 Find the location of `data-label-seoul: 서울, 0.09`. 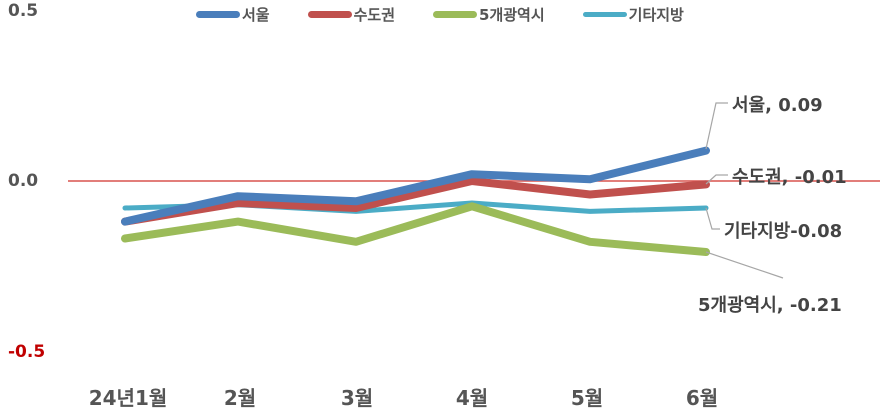

data-label-seoul: 서울, 0.09 is located at coordinates (777, 105).